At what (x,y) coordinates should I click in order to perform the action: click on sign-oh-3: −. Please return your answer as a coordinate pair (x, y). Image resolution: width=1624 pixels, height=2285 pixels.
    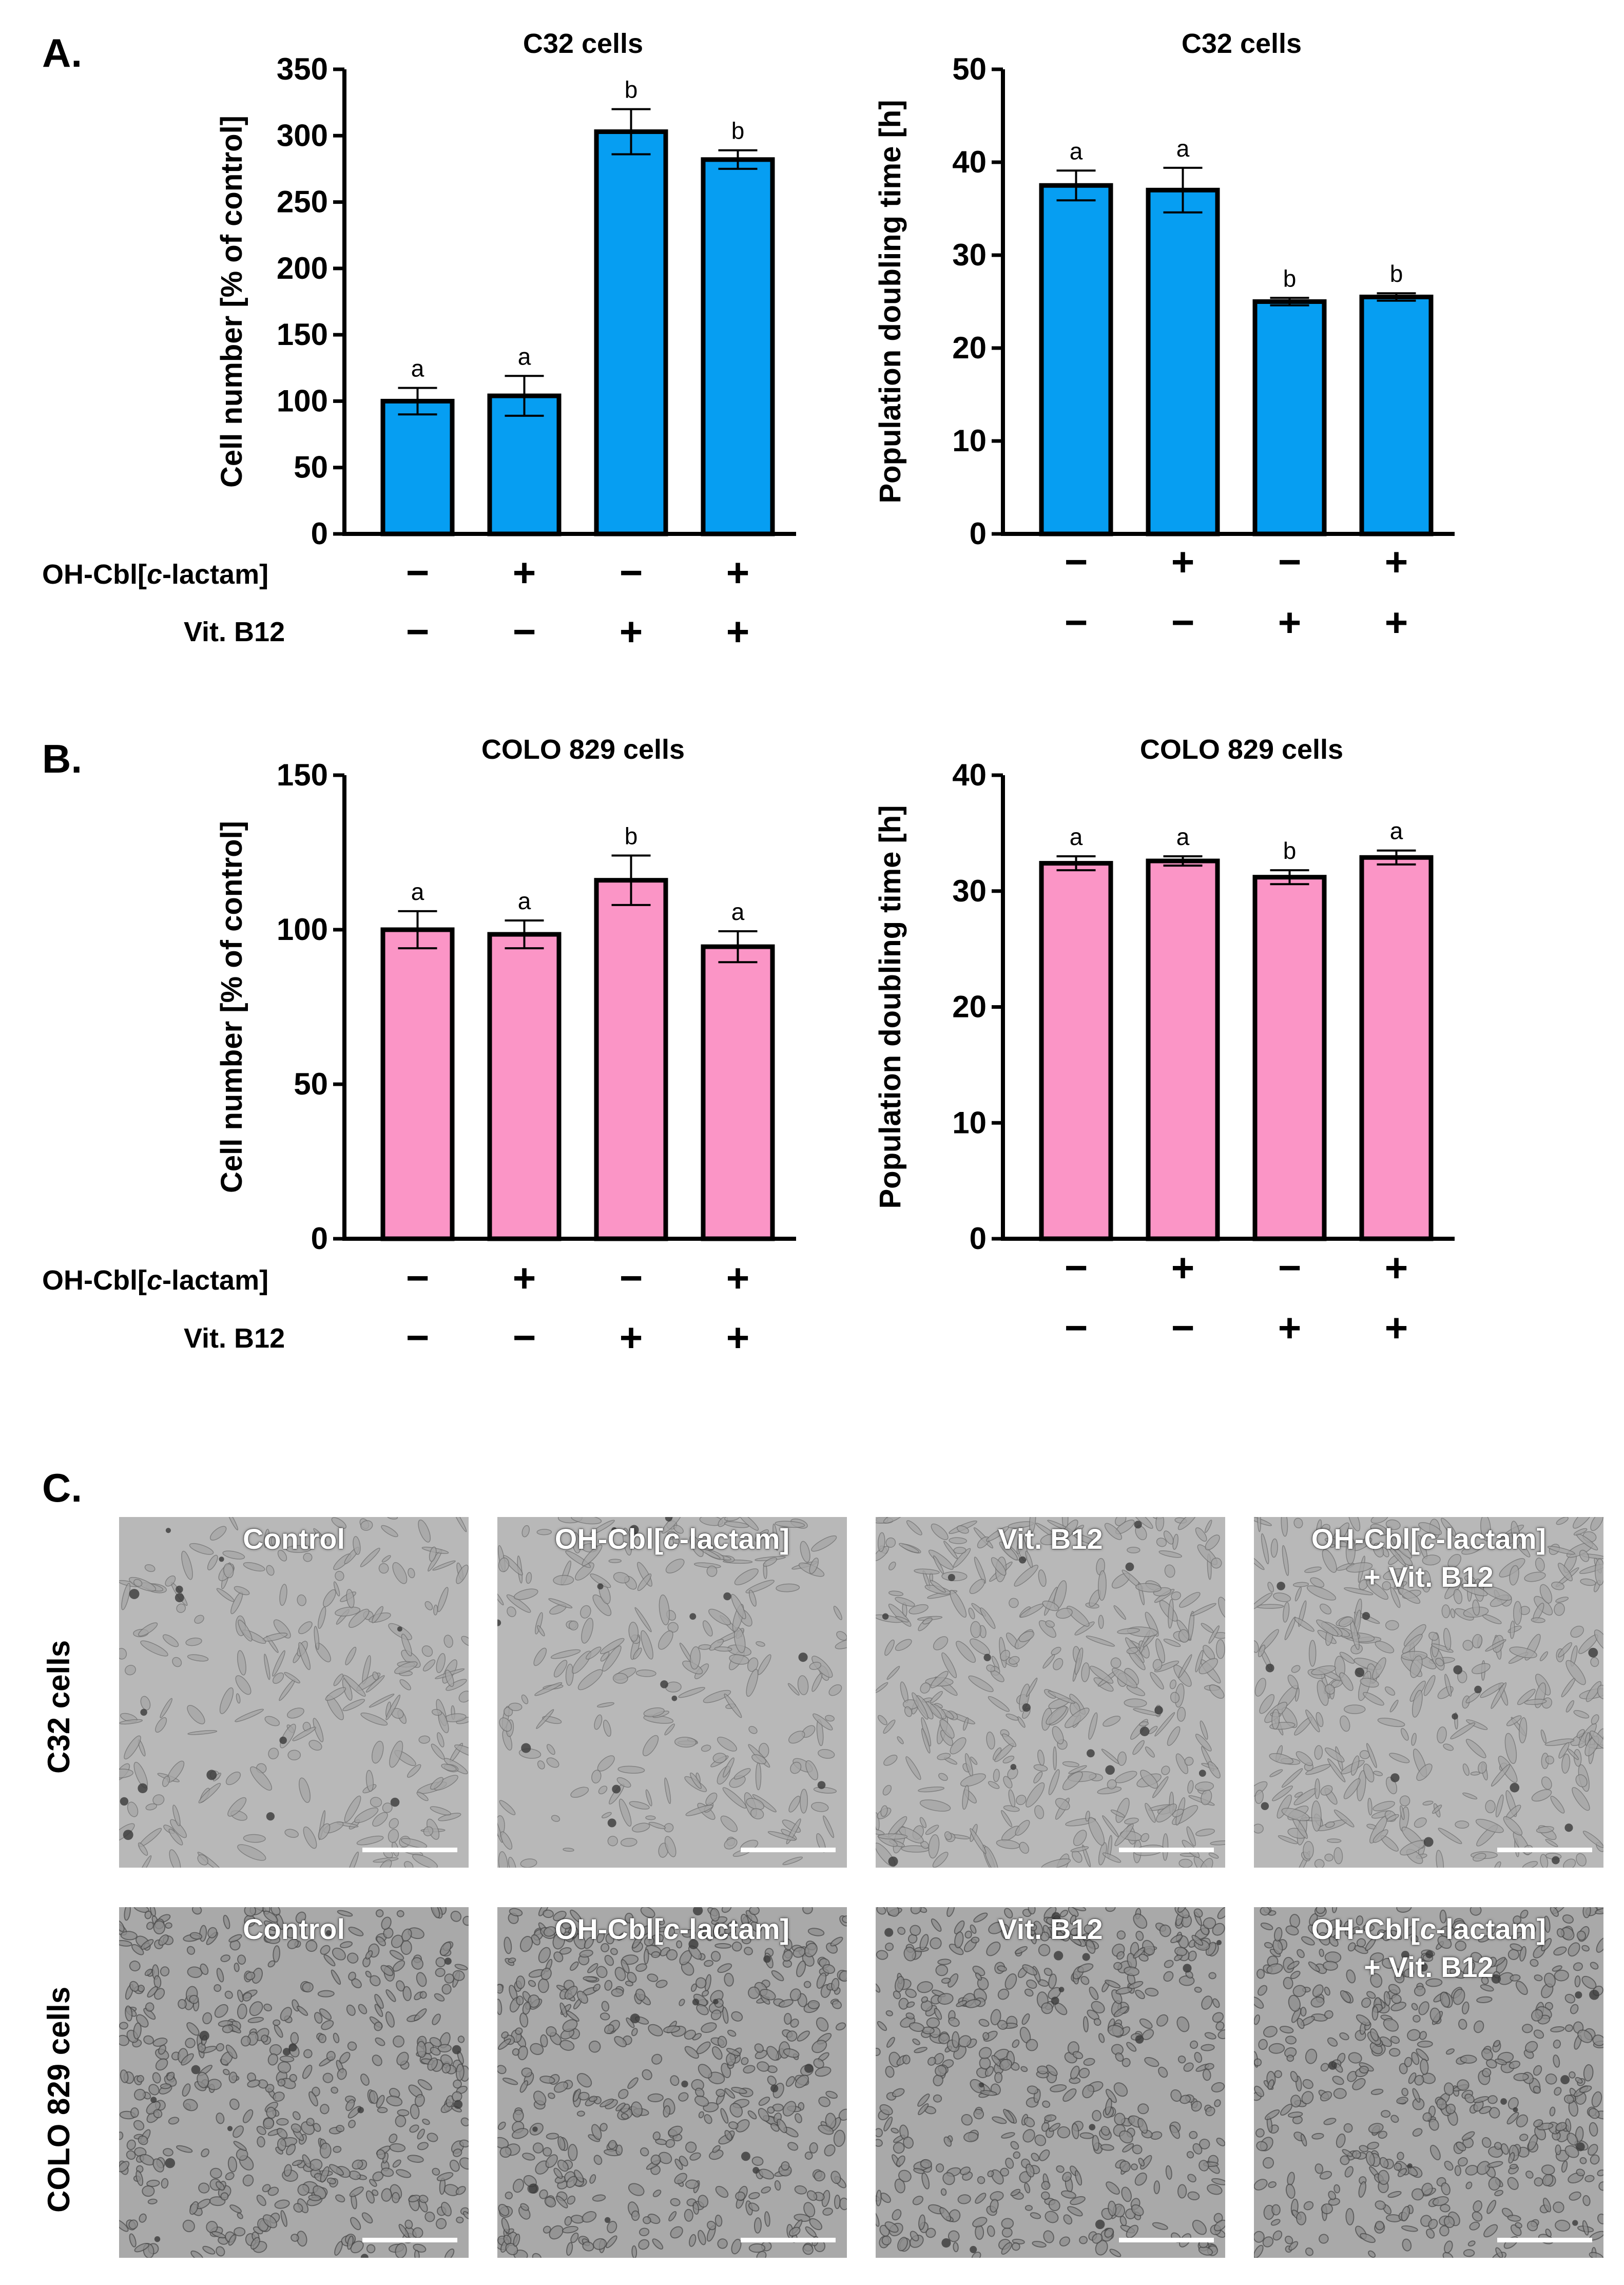
    Looking at the image, I should click on (1290, 1267).